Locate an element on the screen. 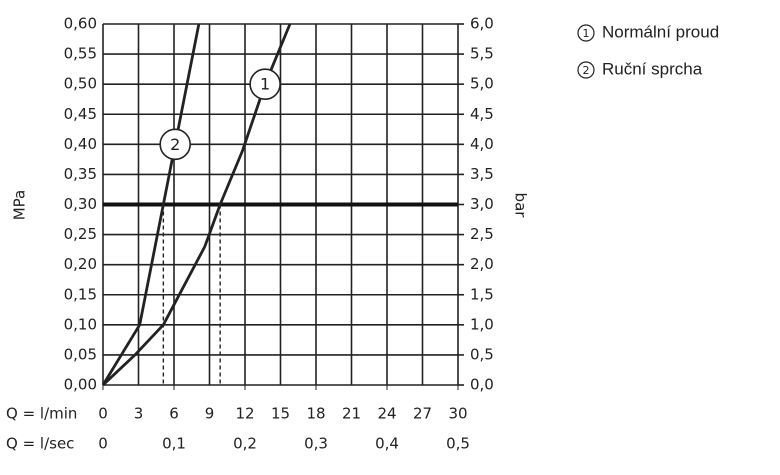 The image size is (780, 475). y2-tick-label: 1,5 is located at coordinates (482, 294).